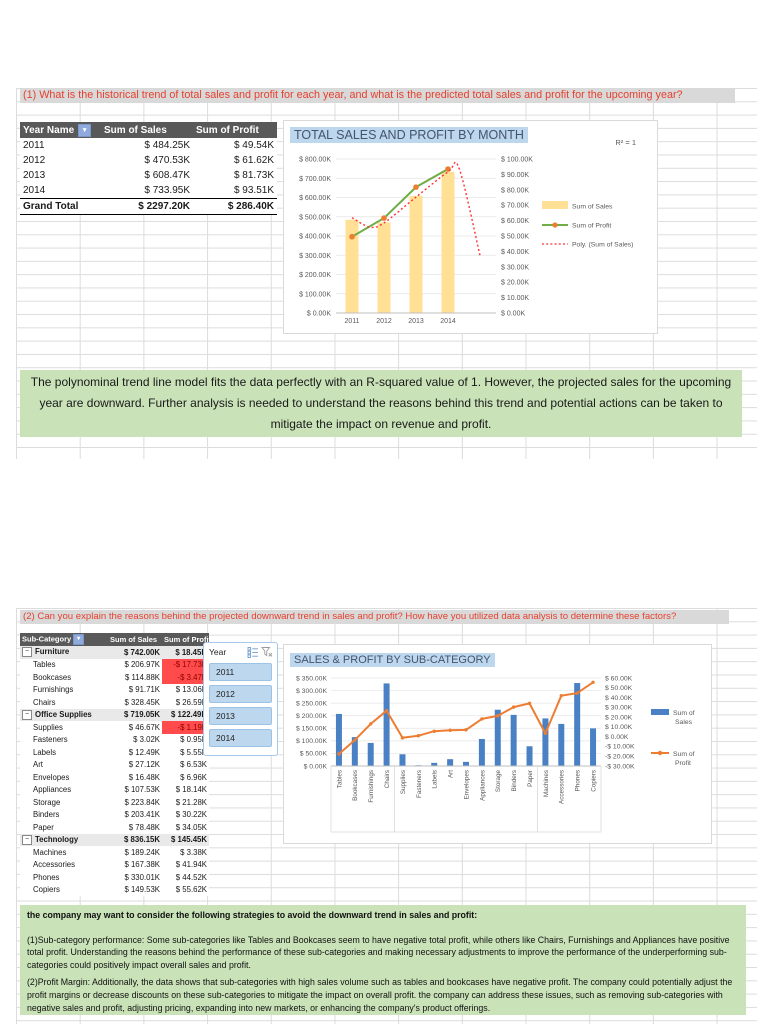 This screenshot has width=768, height=1024. What do you see at coordinates (144, 752) in the screenshot?
I see `sales-cell: $ 12.49K` at bounding box center [144, 752].